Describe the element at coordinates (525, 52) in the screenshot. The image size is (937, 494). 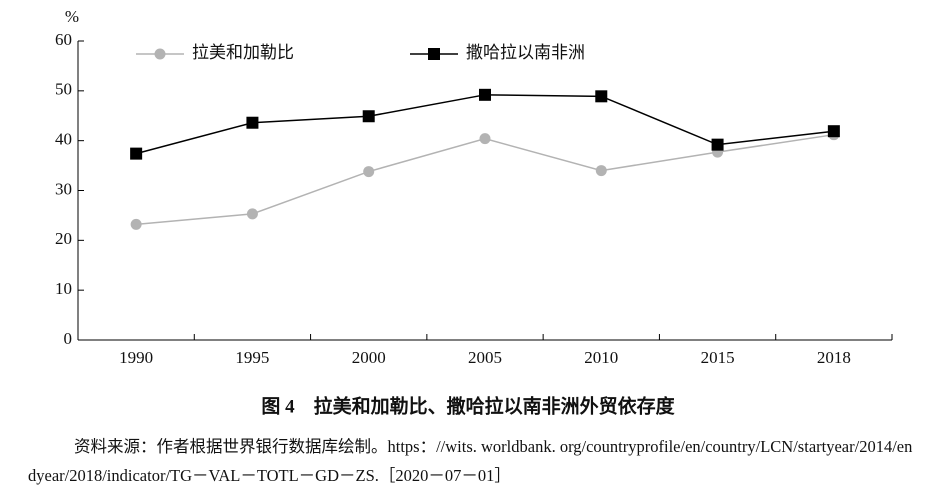
I see `legend-label: 撒哈拉以南非洲` at that location.